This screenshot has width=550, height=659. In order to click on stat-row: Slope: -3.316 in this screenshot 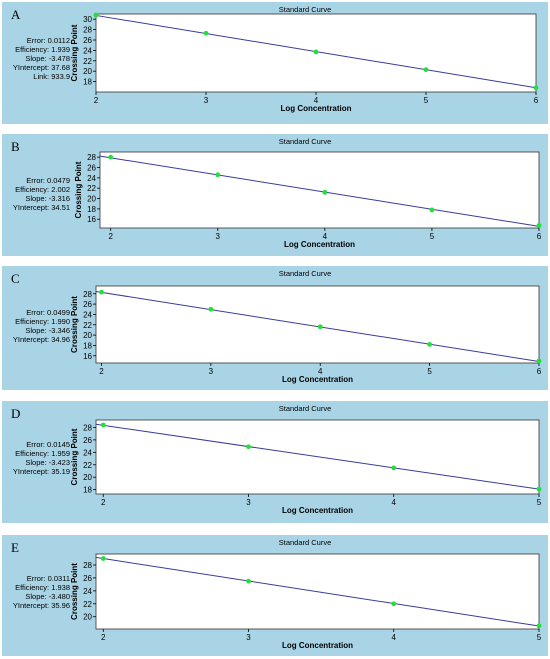, I will do `click(47, 198)`.